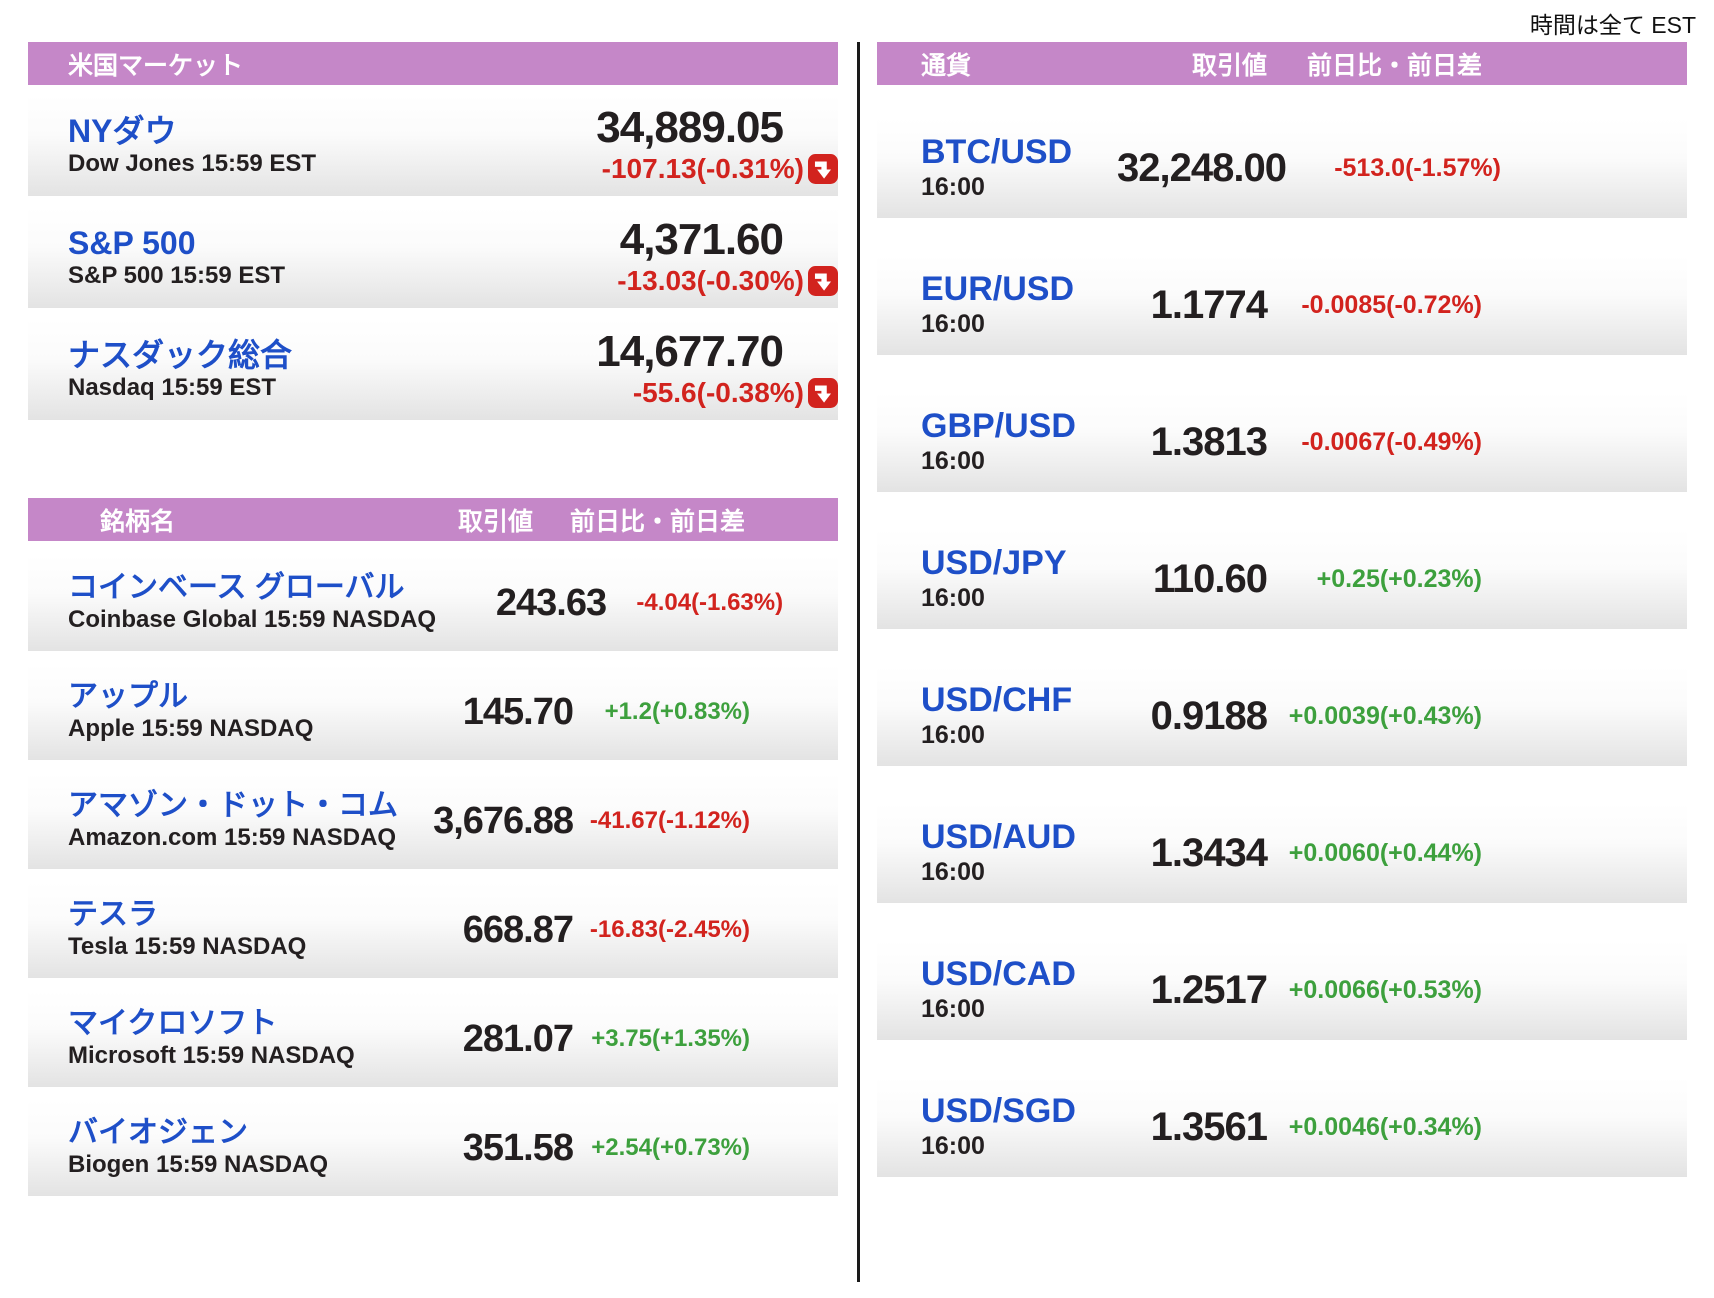 The width and height of the screenshot is (1714, 1298). What do you see at coordinates (1612, 25) in the screenshot?
I see `timezone-note: 時間は全て EST` at bounding box center [1612, 25].